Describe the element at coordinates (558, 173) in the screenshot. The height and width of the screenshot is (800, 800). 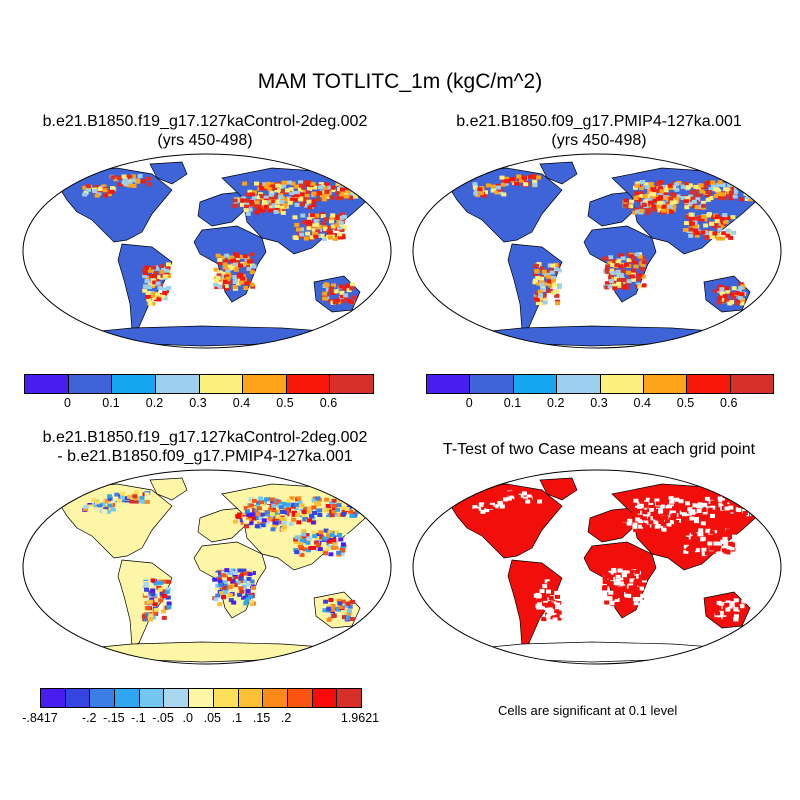
I see `continent-greenland` at that location.